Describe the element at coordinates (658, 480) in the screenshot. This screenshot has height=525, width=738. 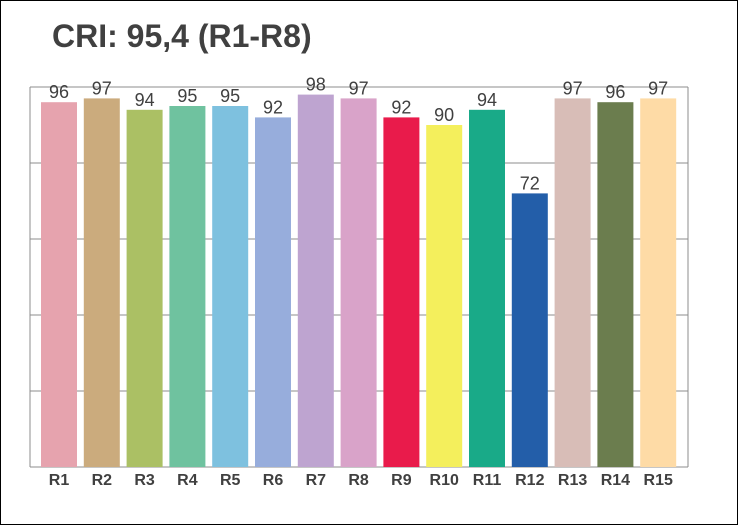
I see `category-label: R15` at that location.